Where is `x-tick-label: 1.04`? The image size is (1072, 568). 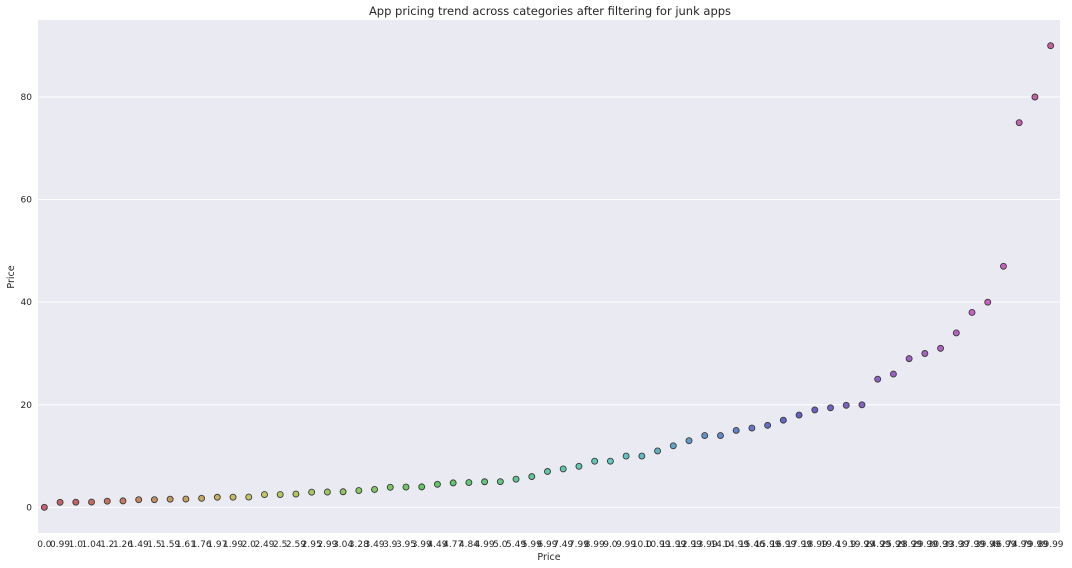
x-tick-label: 1.04 is located at coordinates (92, 545).